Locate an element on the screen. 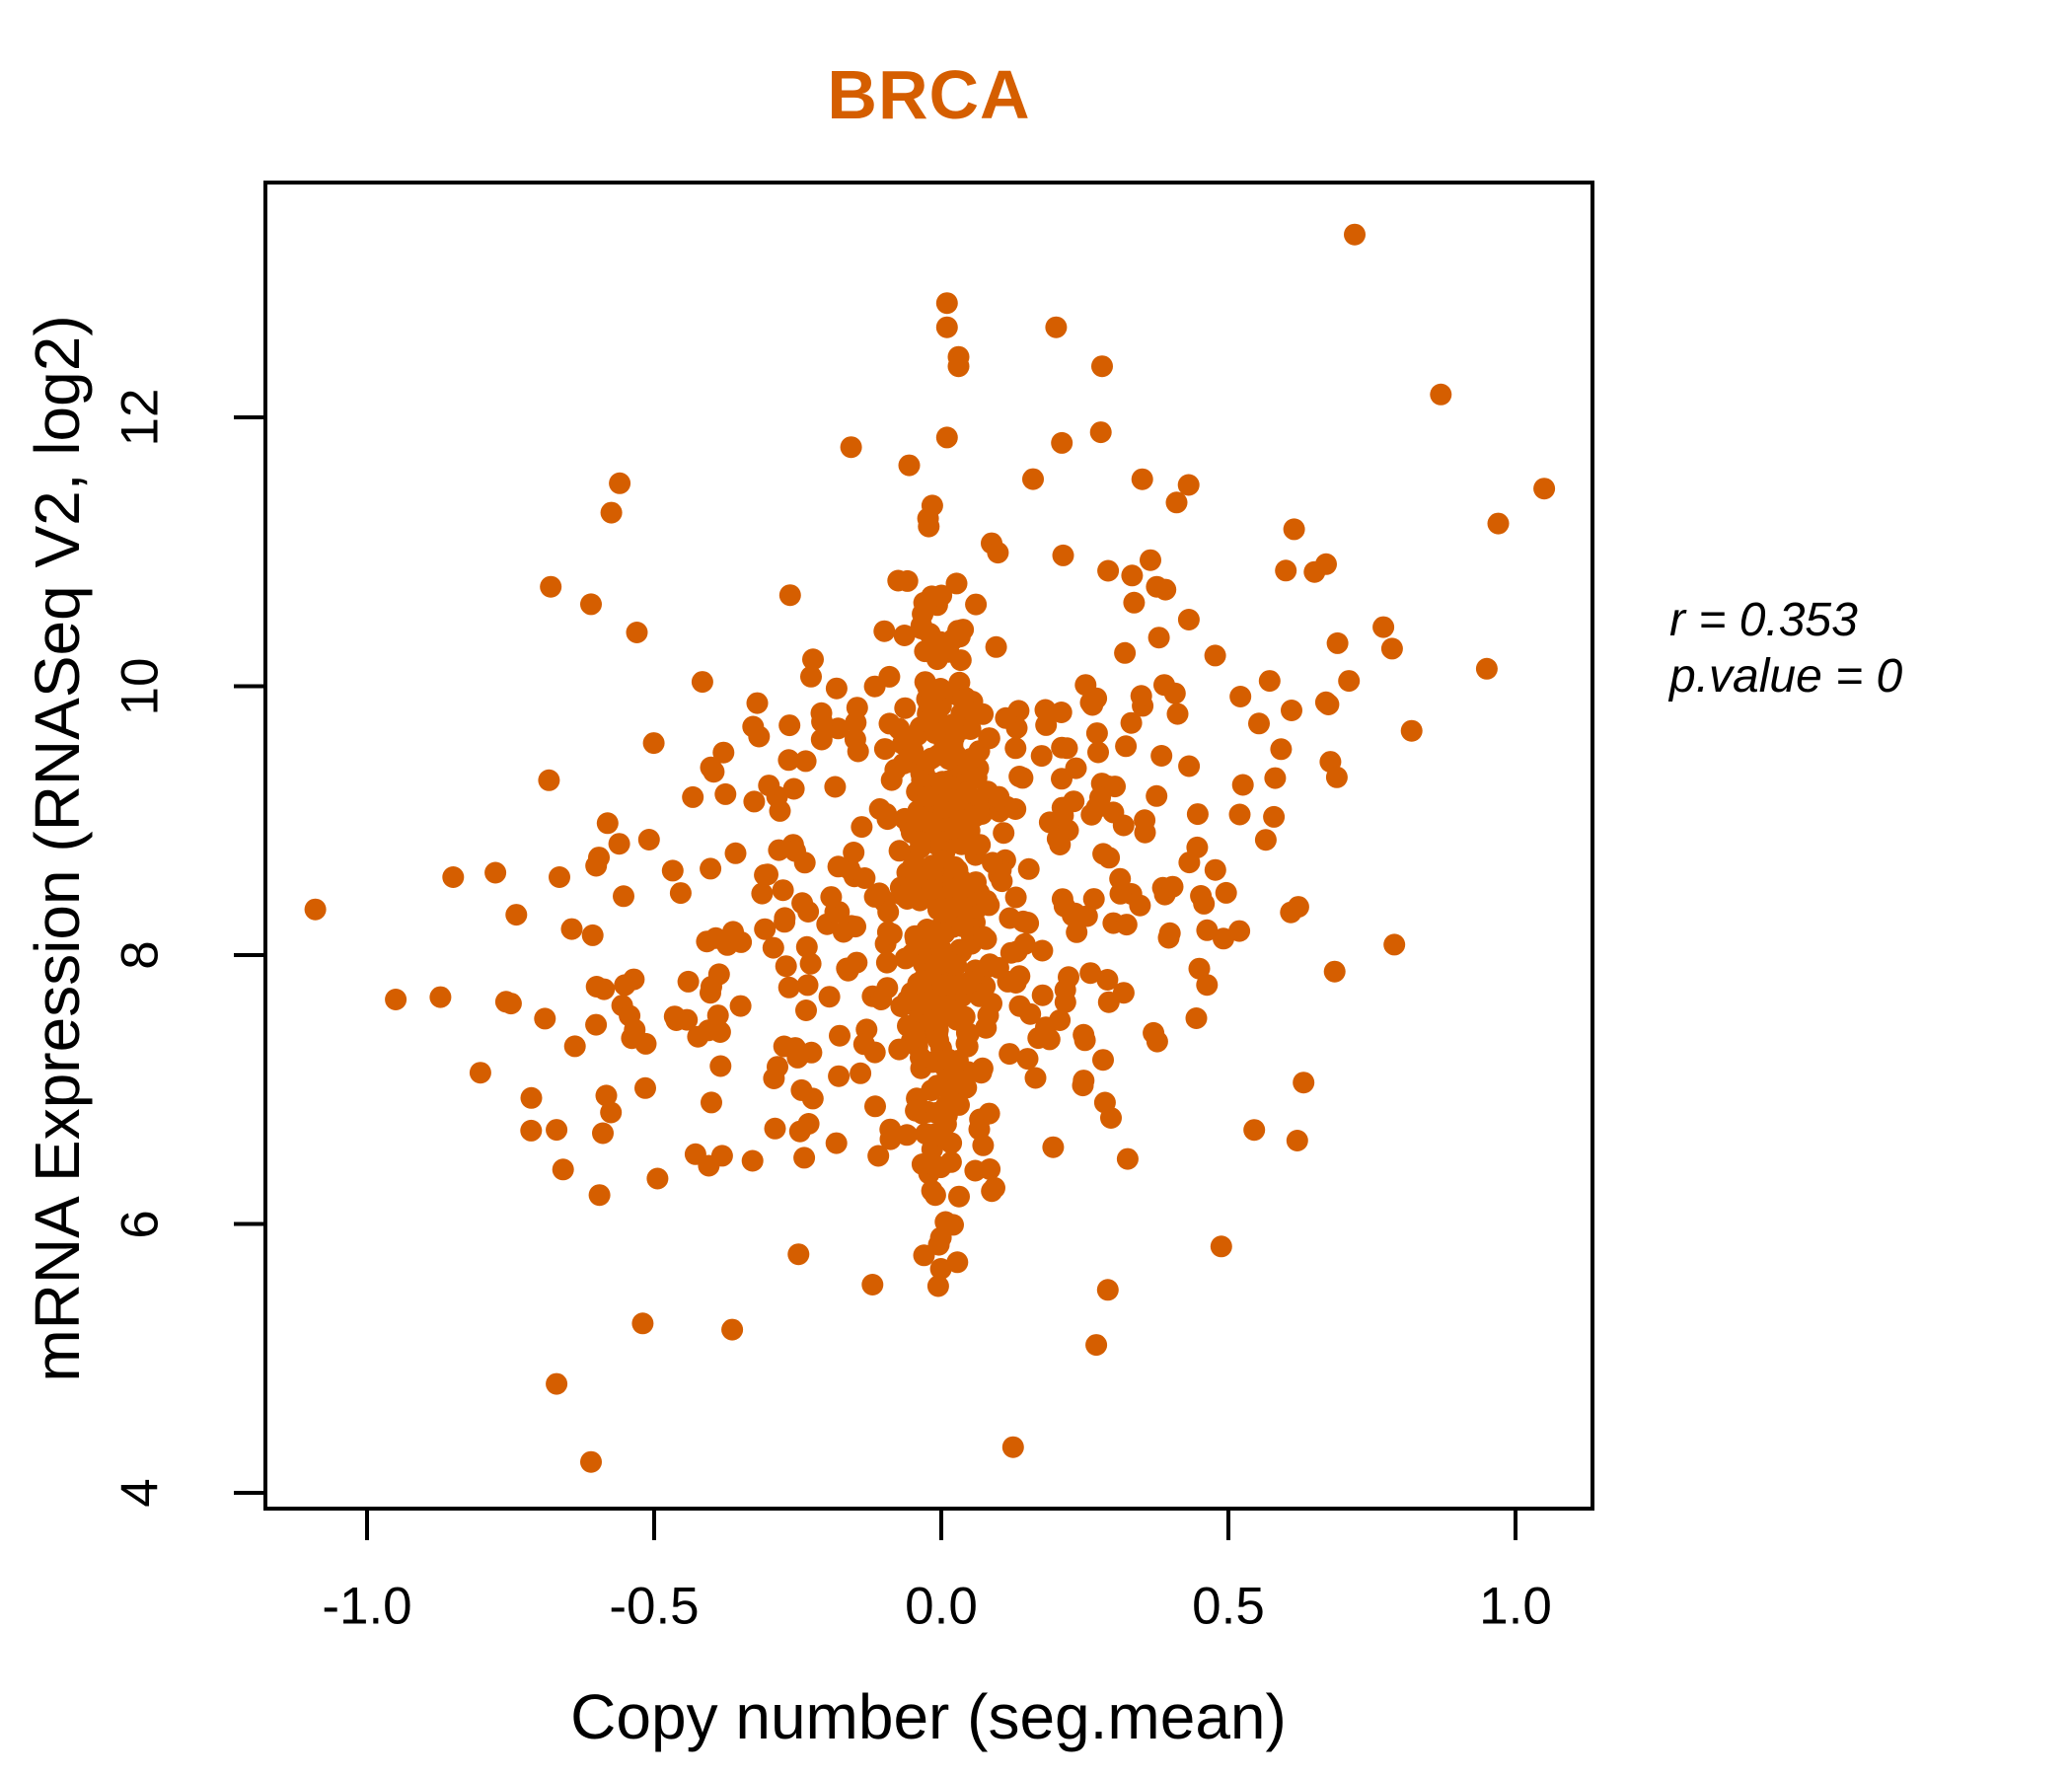  y-tick-label: 6 is located at coordinates (141, 1224).